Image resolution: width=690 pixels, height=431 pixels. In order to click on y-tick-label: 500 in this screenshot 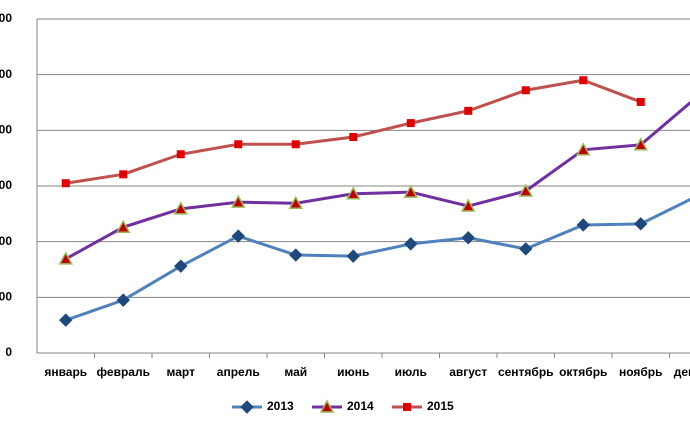, I will do `click(6, 74)`.